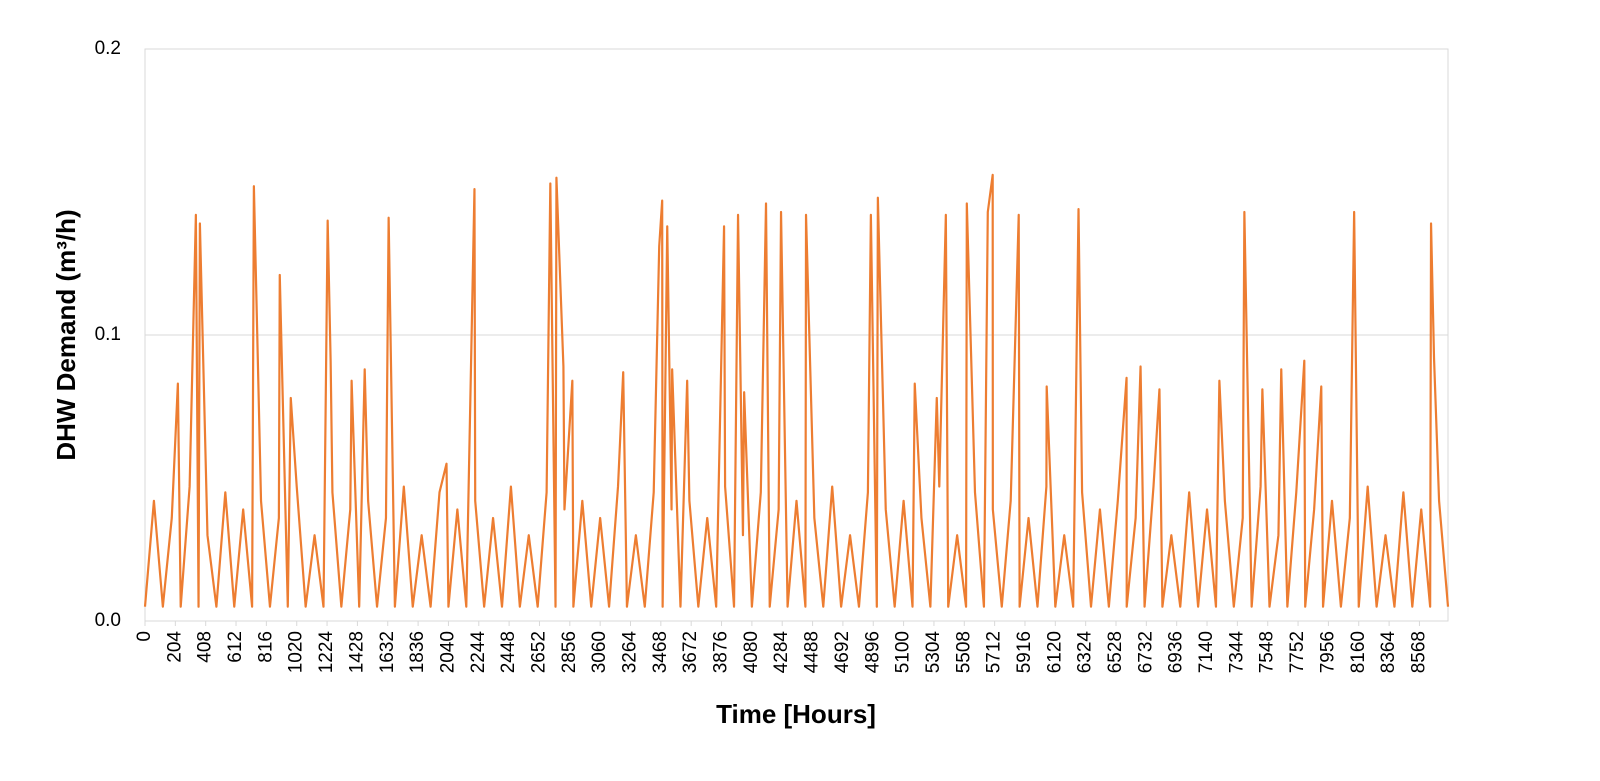 The image size is (1600, 781). I want to click on x-tick-label: 2040, so click(447, 652).